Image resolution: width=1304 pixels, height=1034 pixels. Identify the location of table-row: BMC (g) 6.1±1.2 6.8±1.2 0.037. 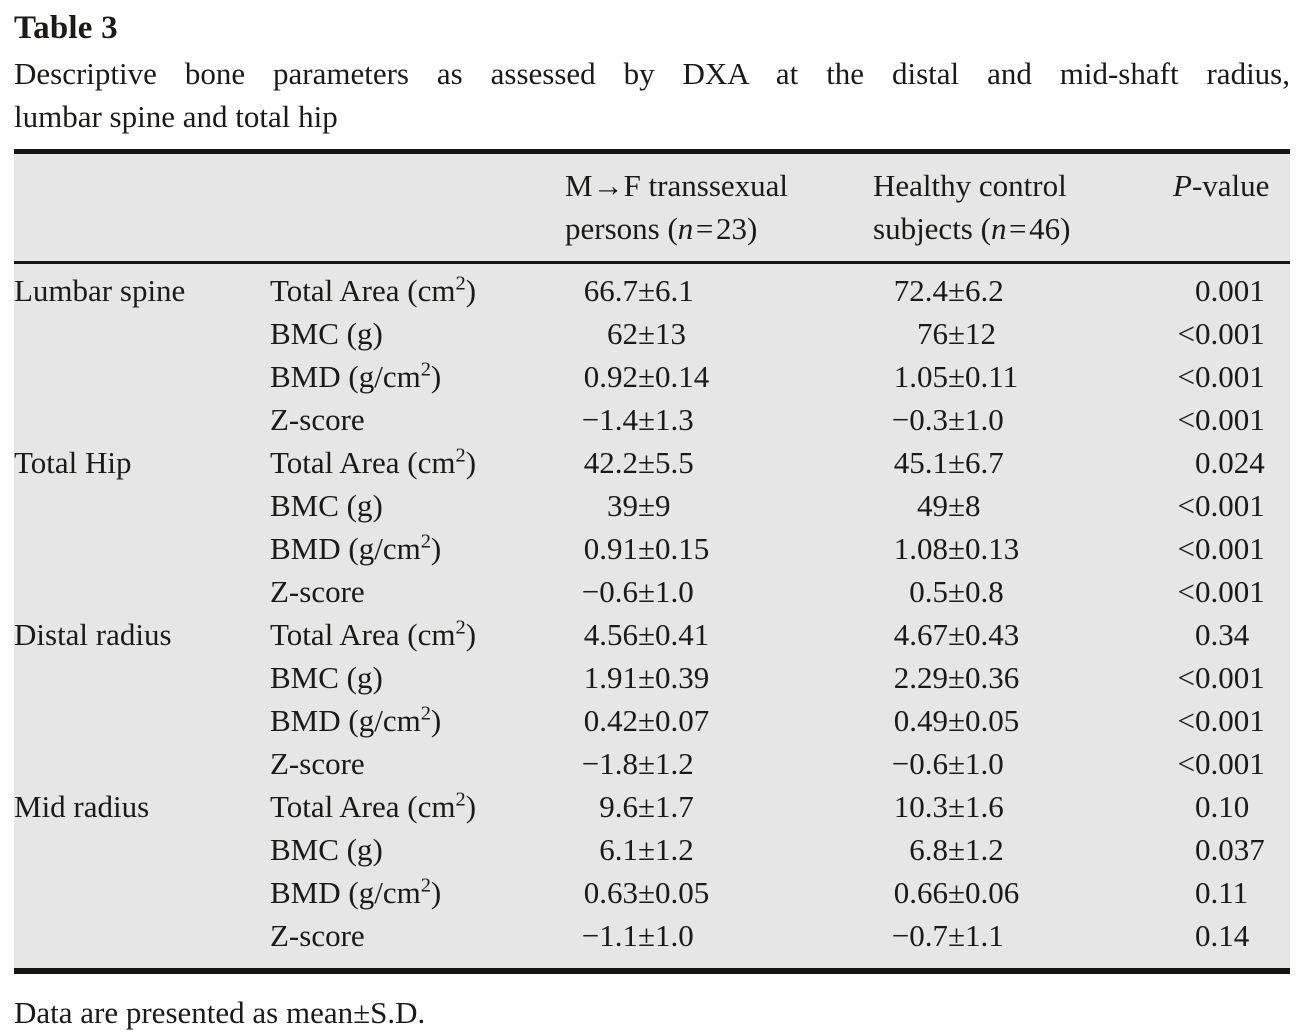
(652, 849).